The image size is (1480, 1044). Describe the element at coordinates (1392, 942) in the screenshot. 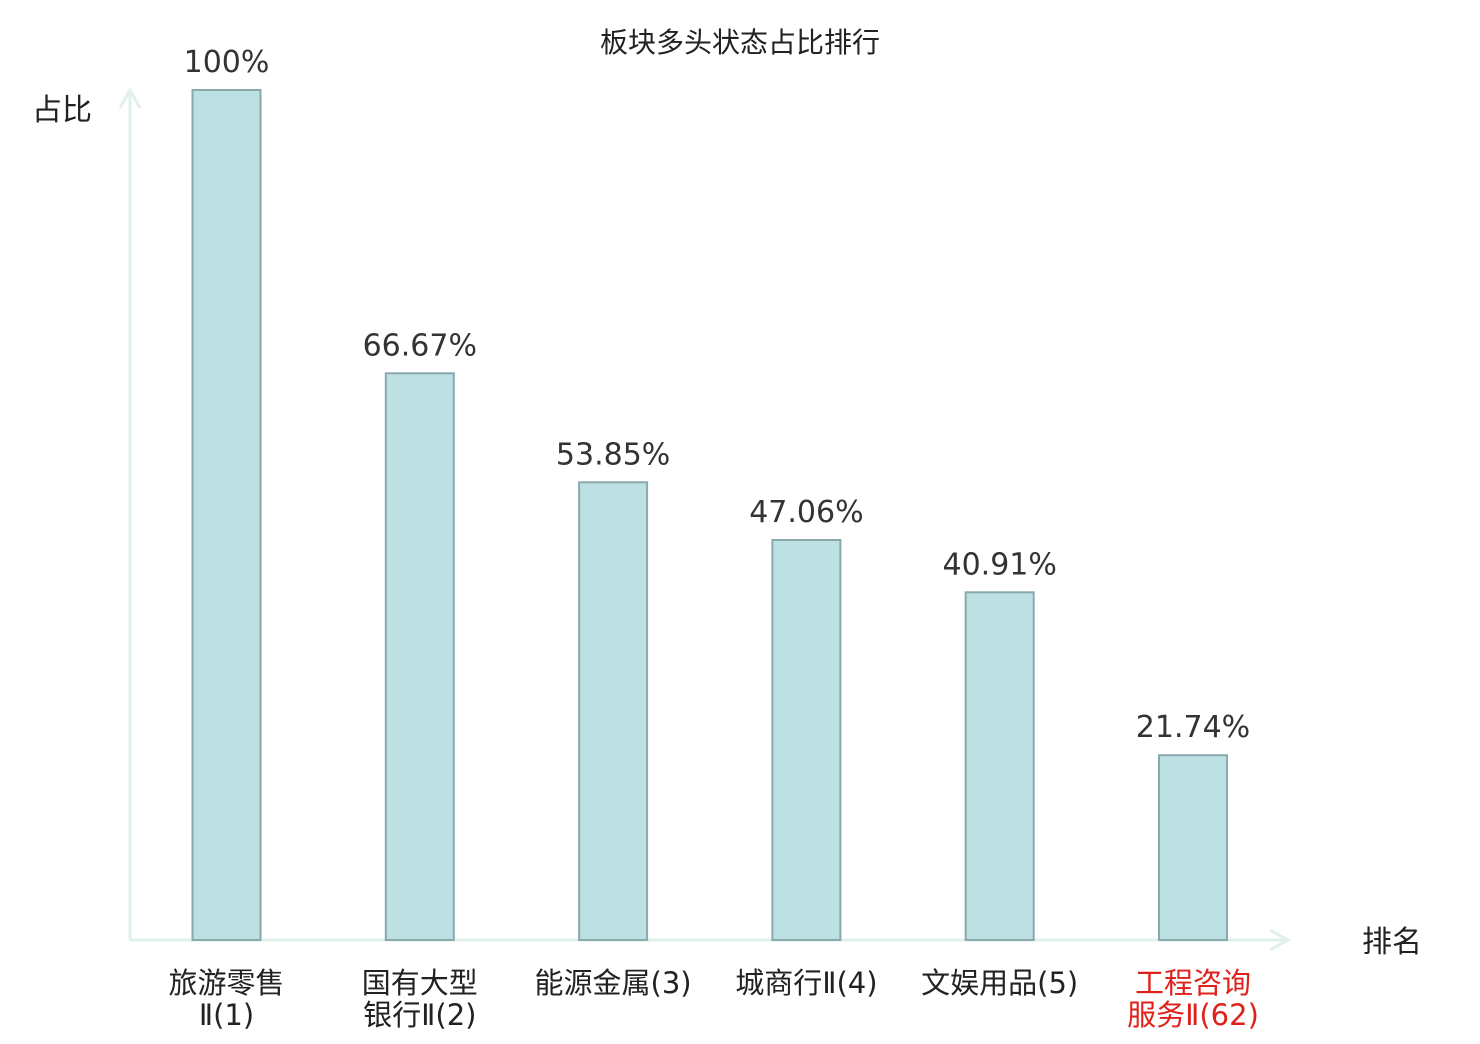

I see `x-axis-label: 排名` at that location.